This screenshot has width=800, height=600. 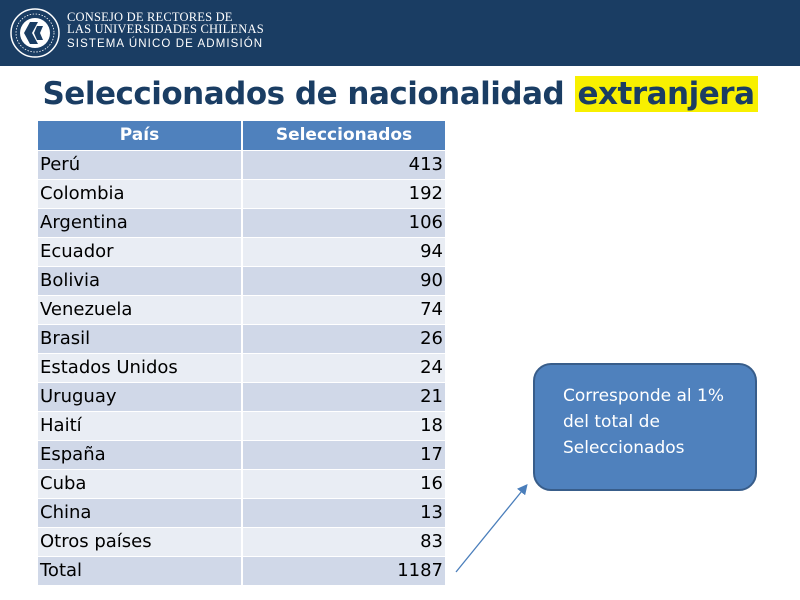 I want to click on selected-count-cell: 192, so click(x=343, y=193).